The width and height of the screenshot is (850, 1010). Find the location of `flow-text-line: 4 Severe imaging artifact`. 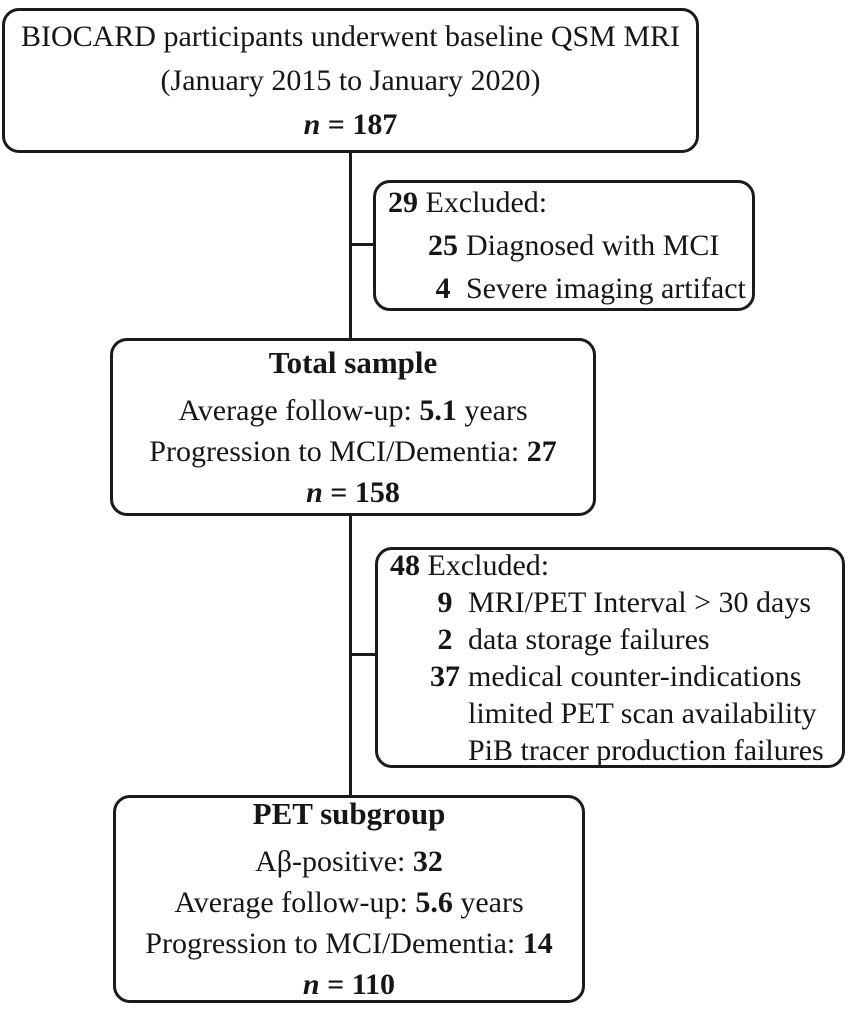

flow-text-line: 4 Severe imaging artifact is located at coordinates (564, 288).